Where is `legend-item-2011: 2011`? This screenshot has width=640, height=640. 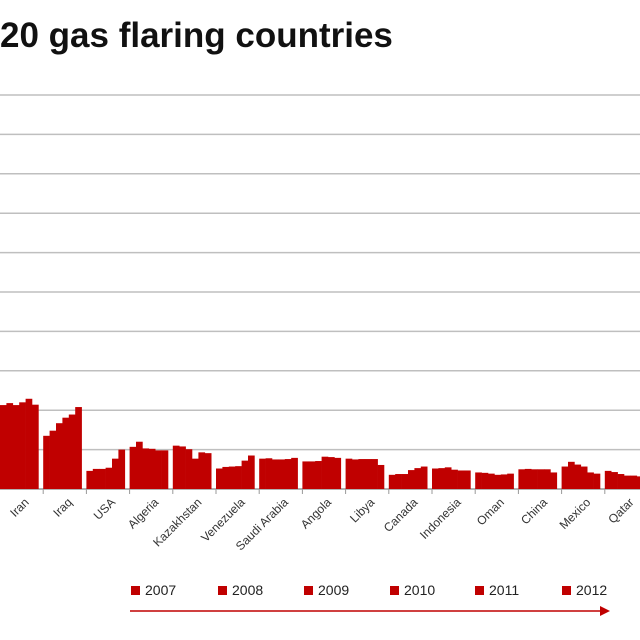
legend-item-2011: 2011 is located at coordinates (497, 590).